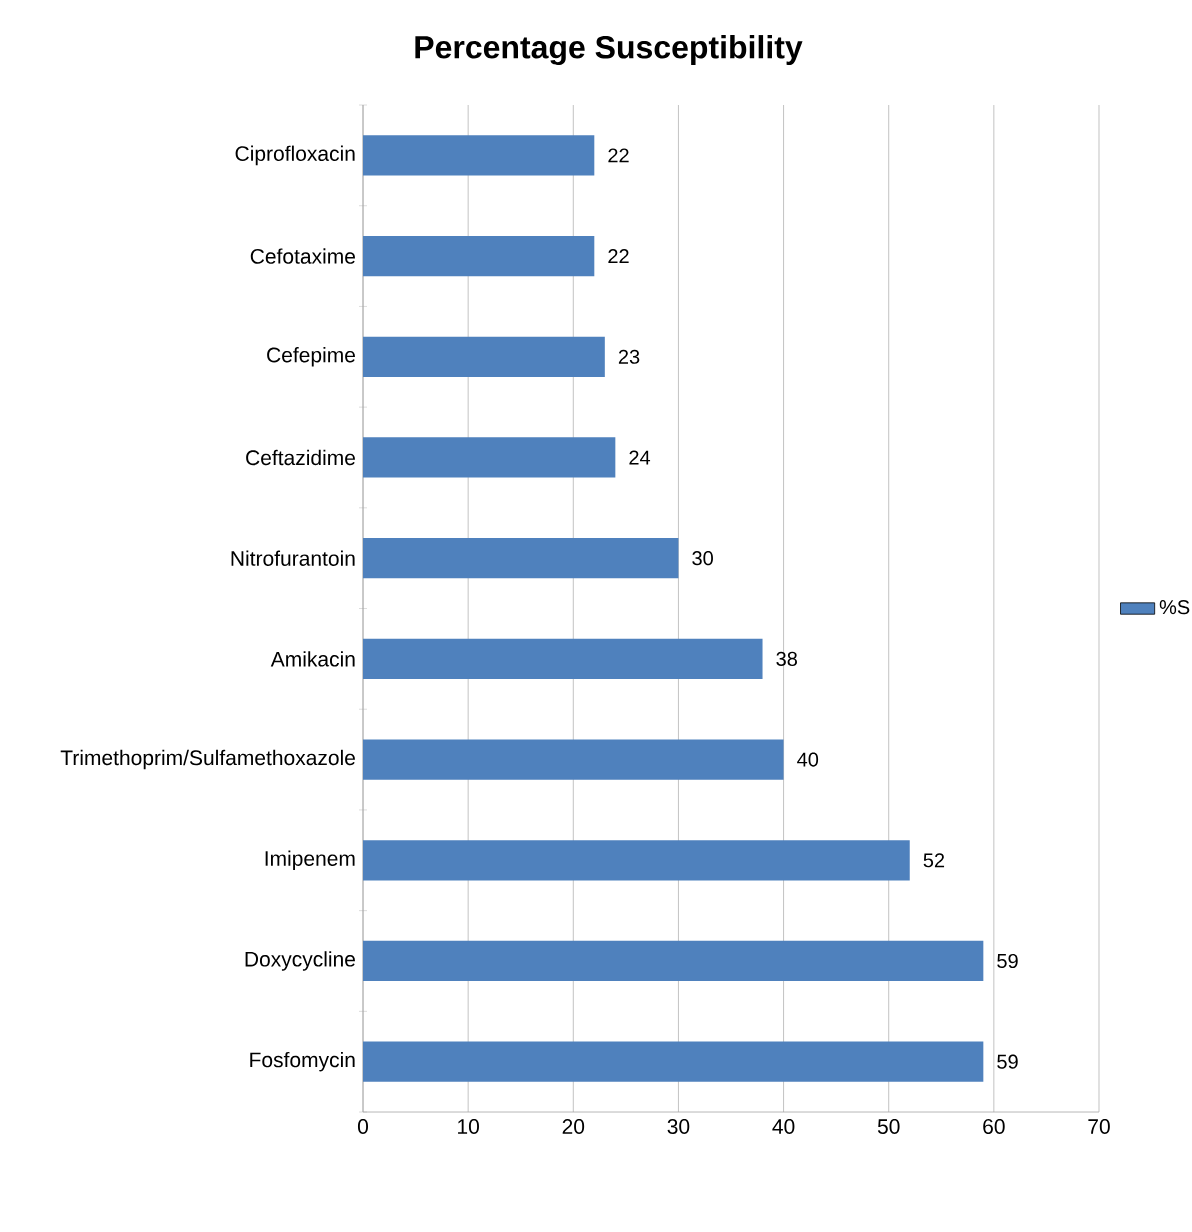  I want to click on x-tick-label: 50, so click(888, 1126).